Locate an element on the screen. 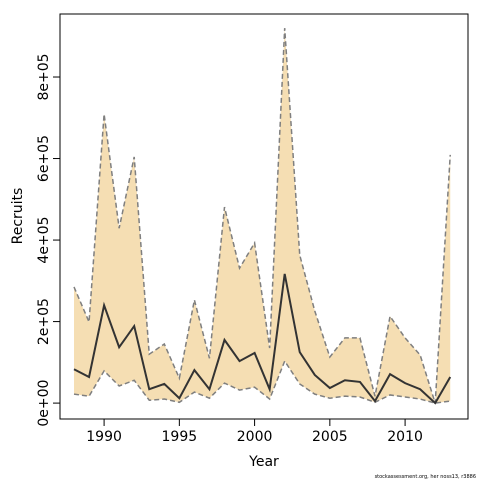 This screenshot has width=480, height=480. y-tick-label: 8e+05 is located at coordinates (44, 76).